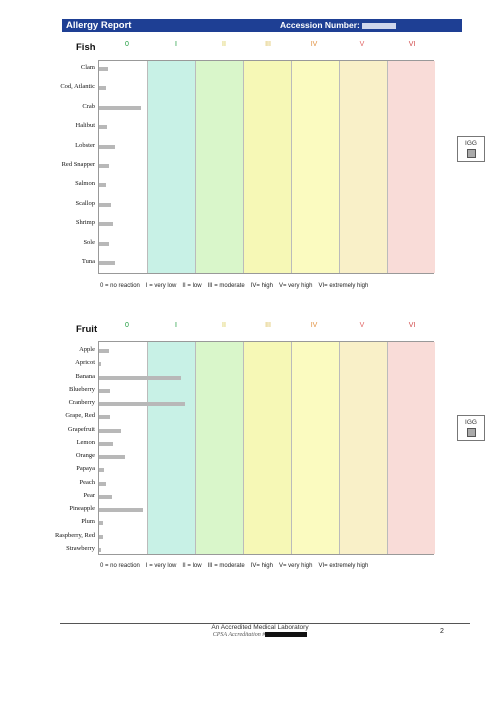 This screenshot has width=500, height=702. Describe the element at coordinates (87, 67) in the screenshot. I see `allergen-label: Clam` at that location.